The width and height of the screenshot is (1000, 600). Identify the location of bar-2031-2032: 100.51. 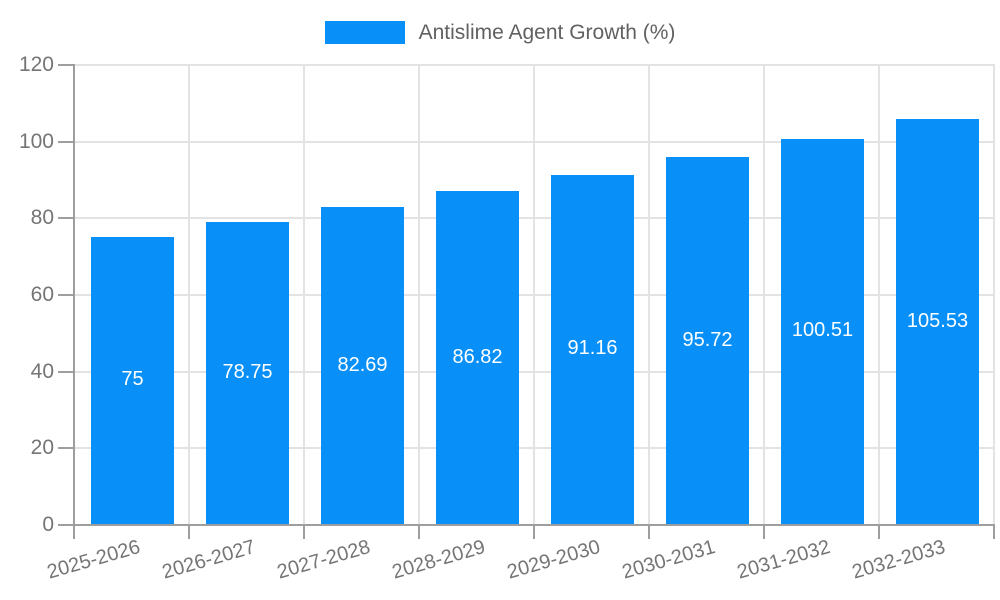
(822, 331).